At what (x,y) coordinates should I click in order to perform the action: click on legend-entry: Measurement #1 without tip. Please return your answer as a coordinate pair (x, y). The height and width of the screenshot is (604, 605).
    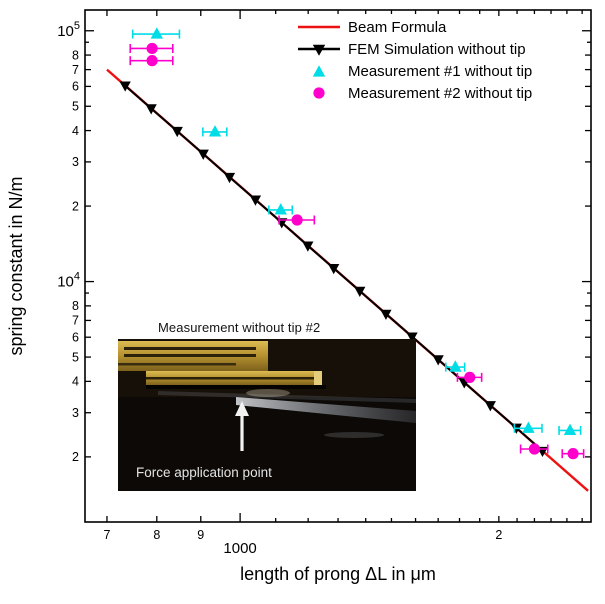
    Looking at the image, I should click on (422, 71).